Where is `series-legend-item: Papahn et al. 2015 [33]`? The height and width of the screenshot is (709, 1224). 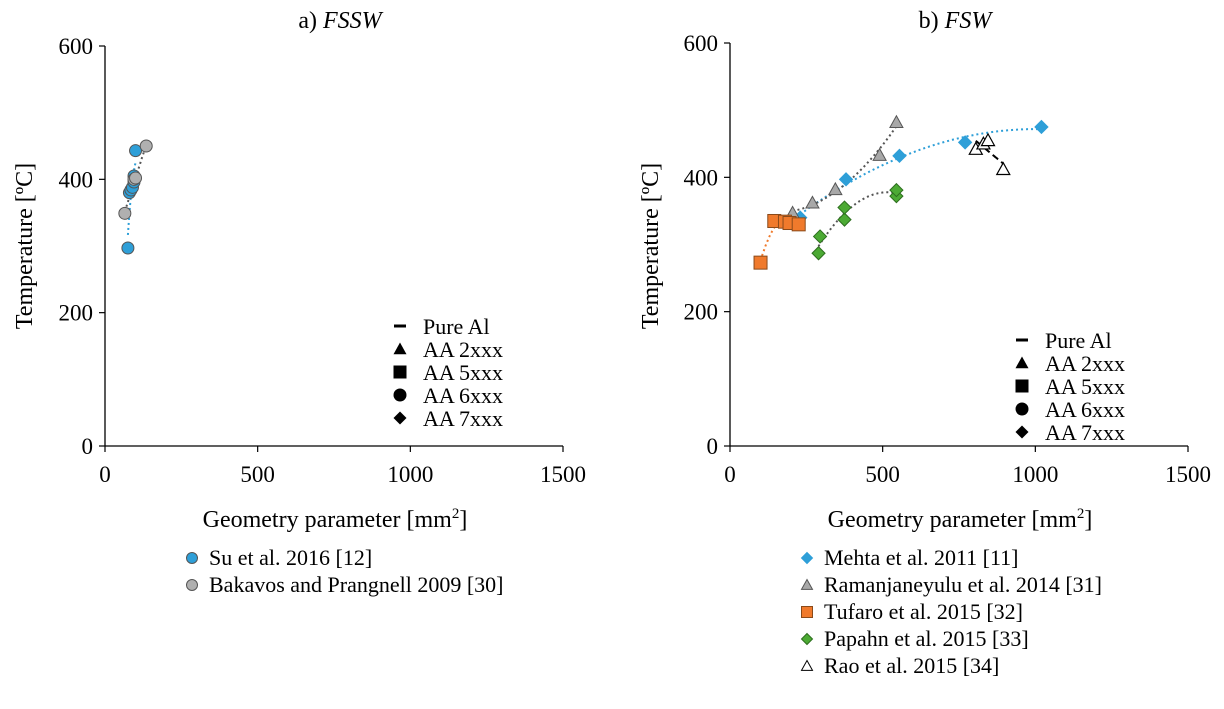
series-legend-item: Papahn et al. 2015 [33] is located at coordinates (951, 638).